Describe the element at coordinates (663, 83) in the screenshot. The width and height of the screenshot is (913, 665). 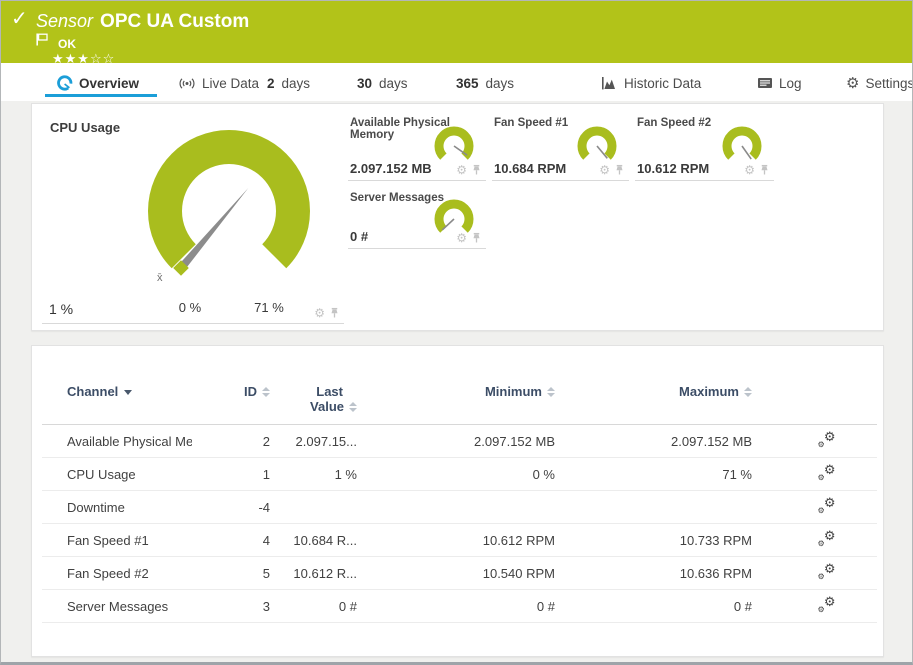
I see `tab-historic-data-label: Historic Data` at that location.